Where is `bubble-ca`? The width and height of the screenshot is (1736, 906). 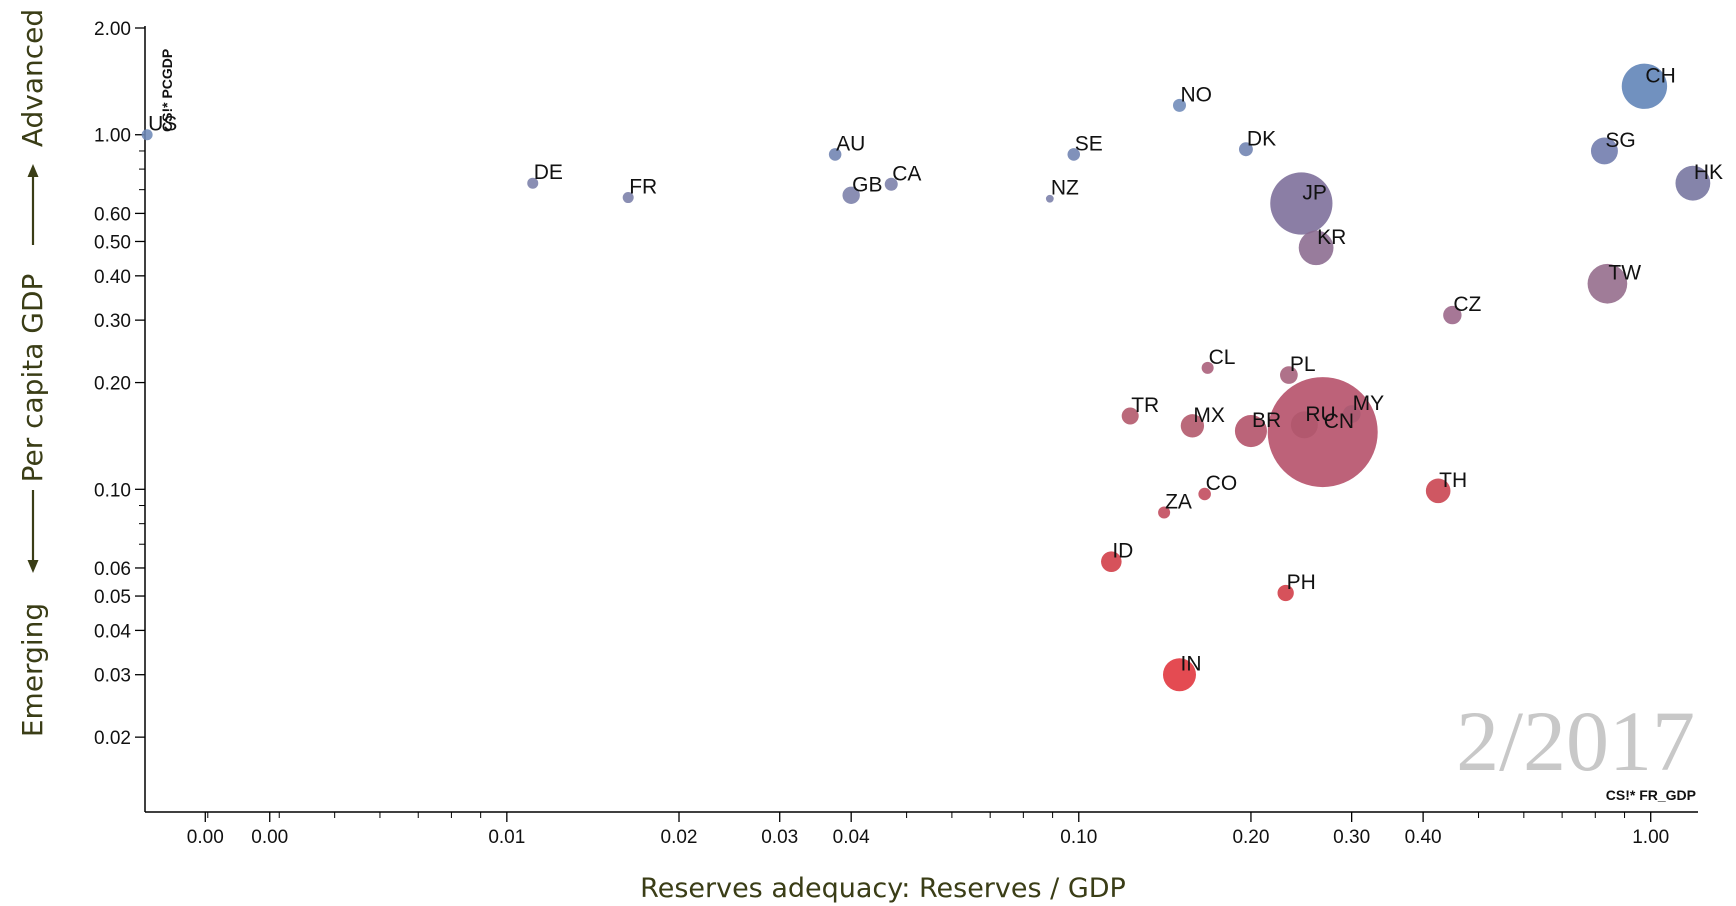
bubble-ca is located at coordinates (891, 184).